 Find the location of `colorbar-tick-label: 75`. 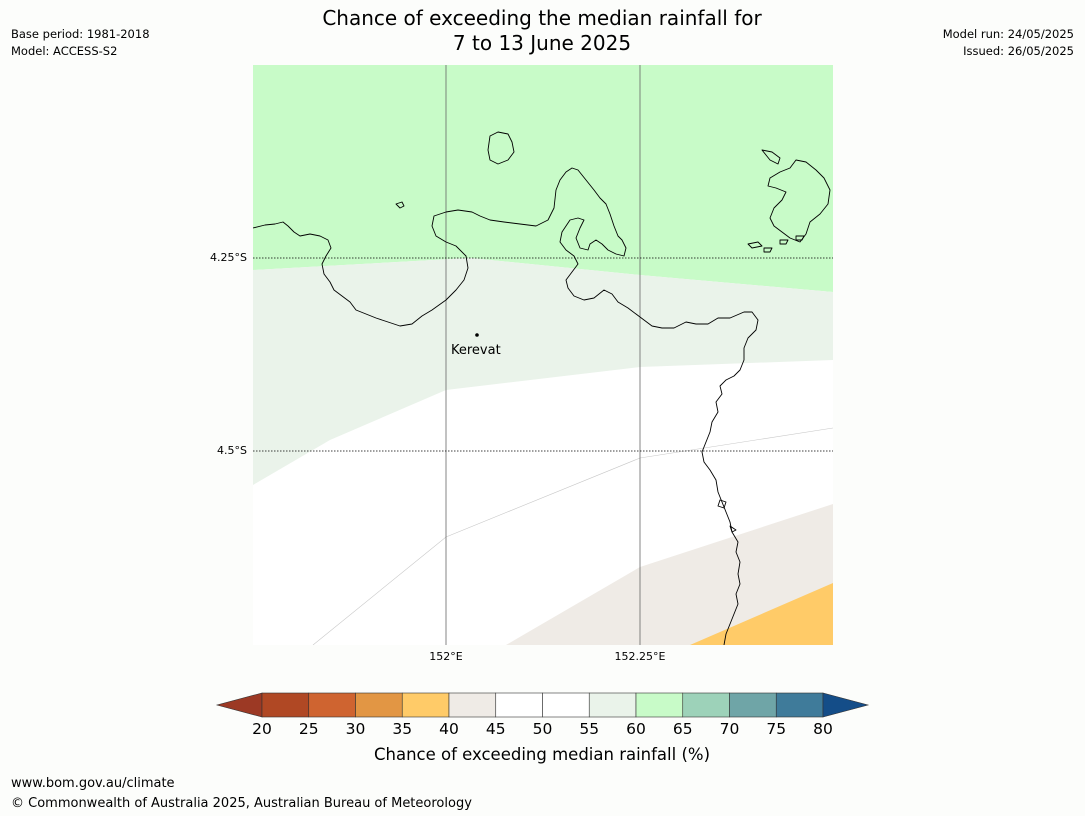

colorbar-tick-label: 75 is located at coordinates (776, 729).